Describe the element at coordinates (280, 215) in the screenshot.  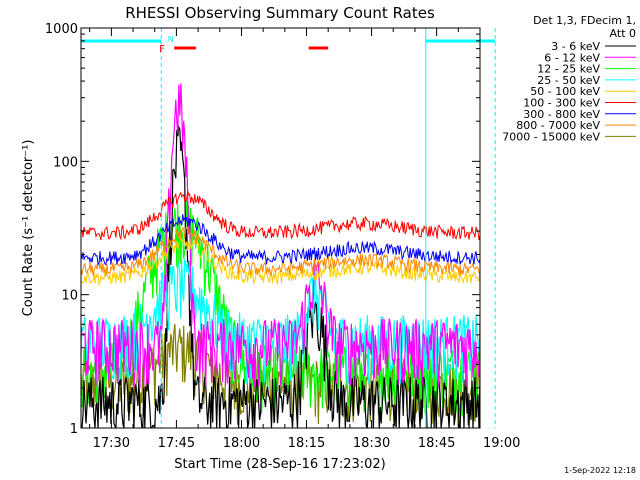
I see `series-line-100-300keV` at that location.